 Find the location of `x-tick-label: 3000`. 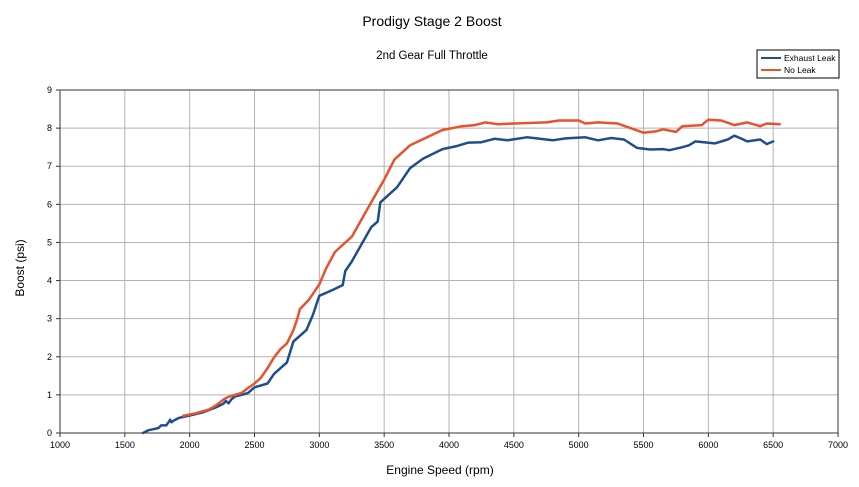

x-tick-label: 3000 is located at coordinates (319, 445).